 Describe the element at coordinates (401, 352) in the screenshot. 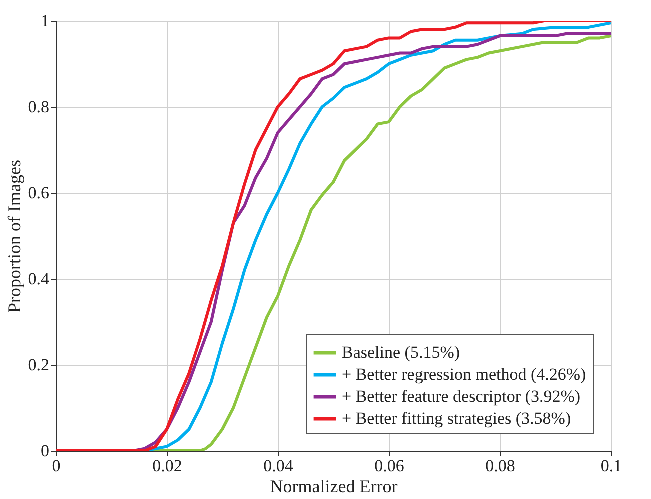

I see `legend-label: Baseline (5.15%)` at that location.